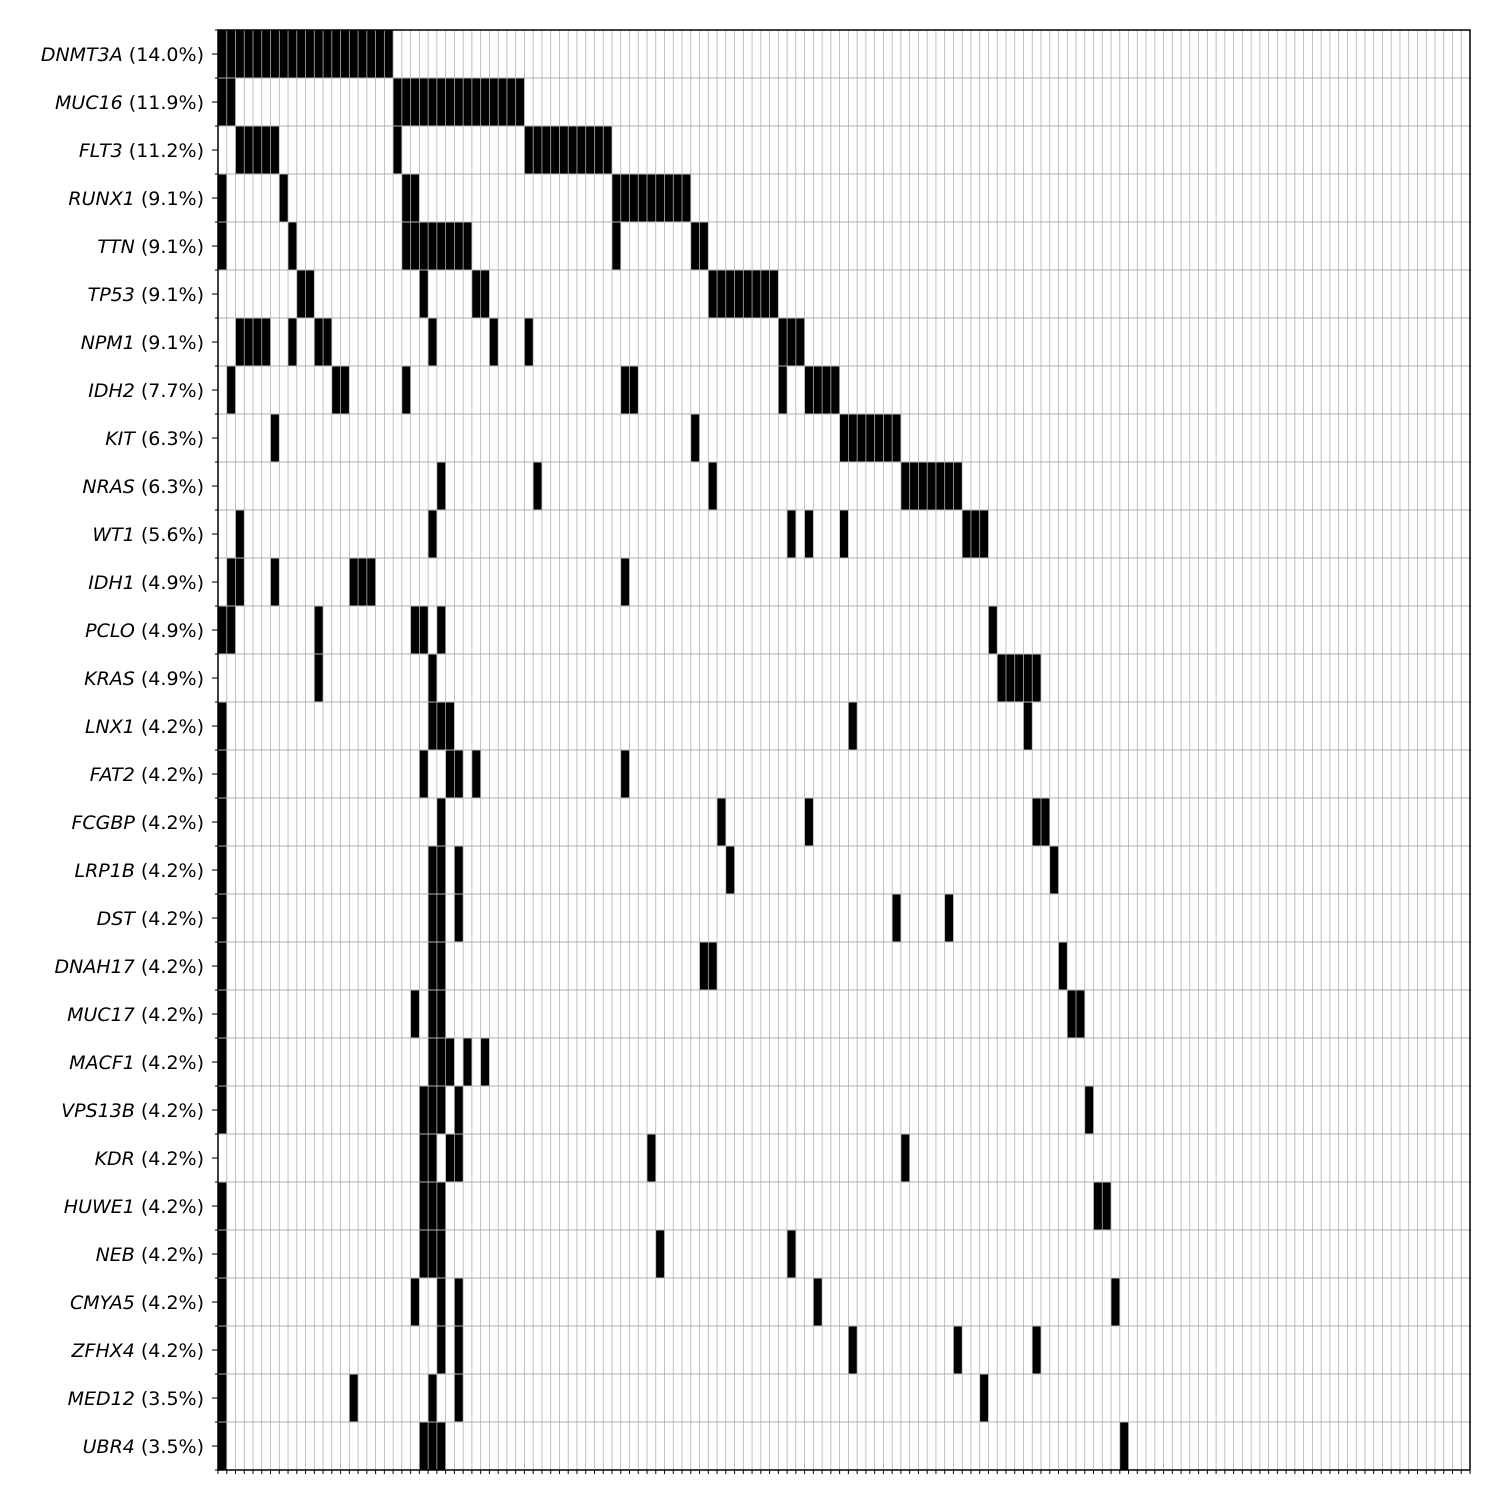  What do you see at coordinates (113, 535) in the screenshot?
I see `gene-name: WT1` at bounding box center [113, 535].